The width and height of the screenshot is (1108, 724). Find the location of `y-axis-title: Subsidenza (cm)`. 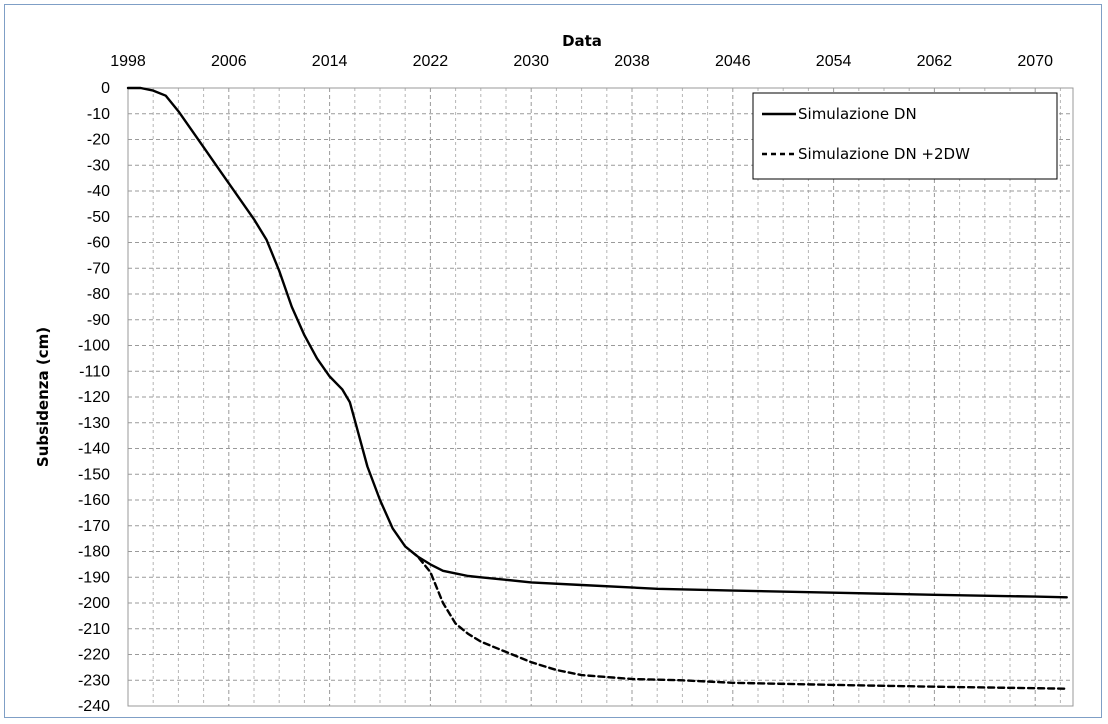

y-axis-title: Subsidenza (cm) is located at coordinates (43, 397).